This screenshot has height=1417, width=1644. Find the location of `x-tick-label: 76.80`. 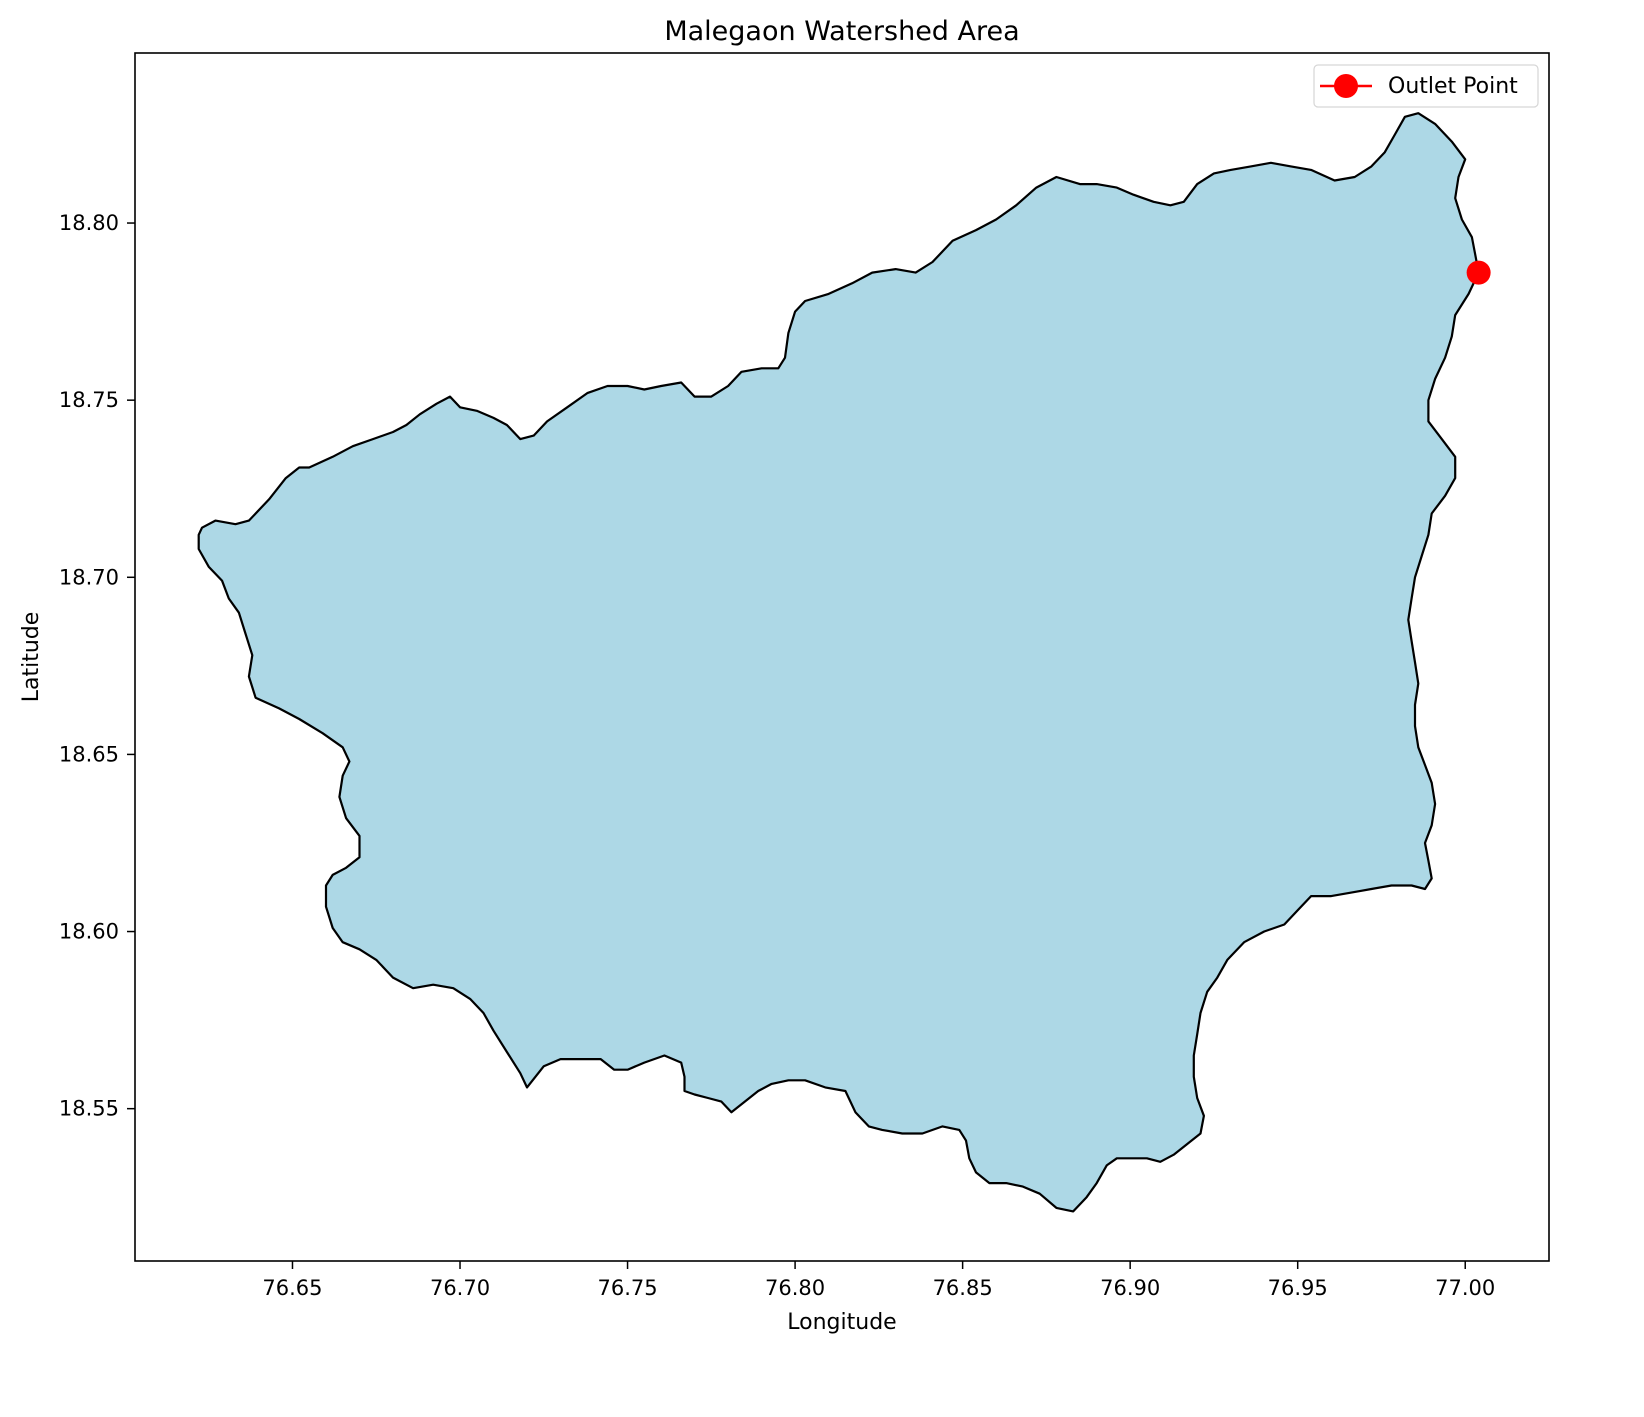

x-tick-label: 76.80 is located at coordinates (795, 1288).